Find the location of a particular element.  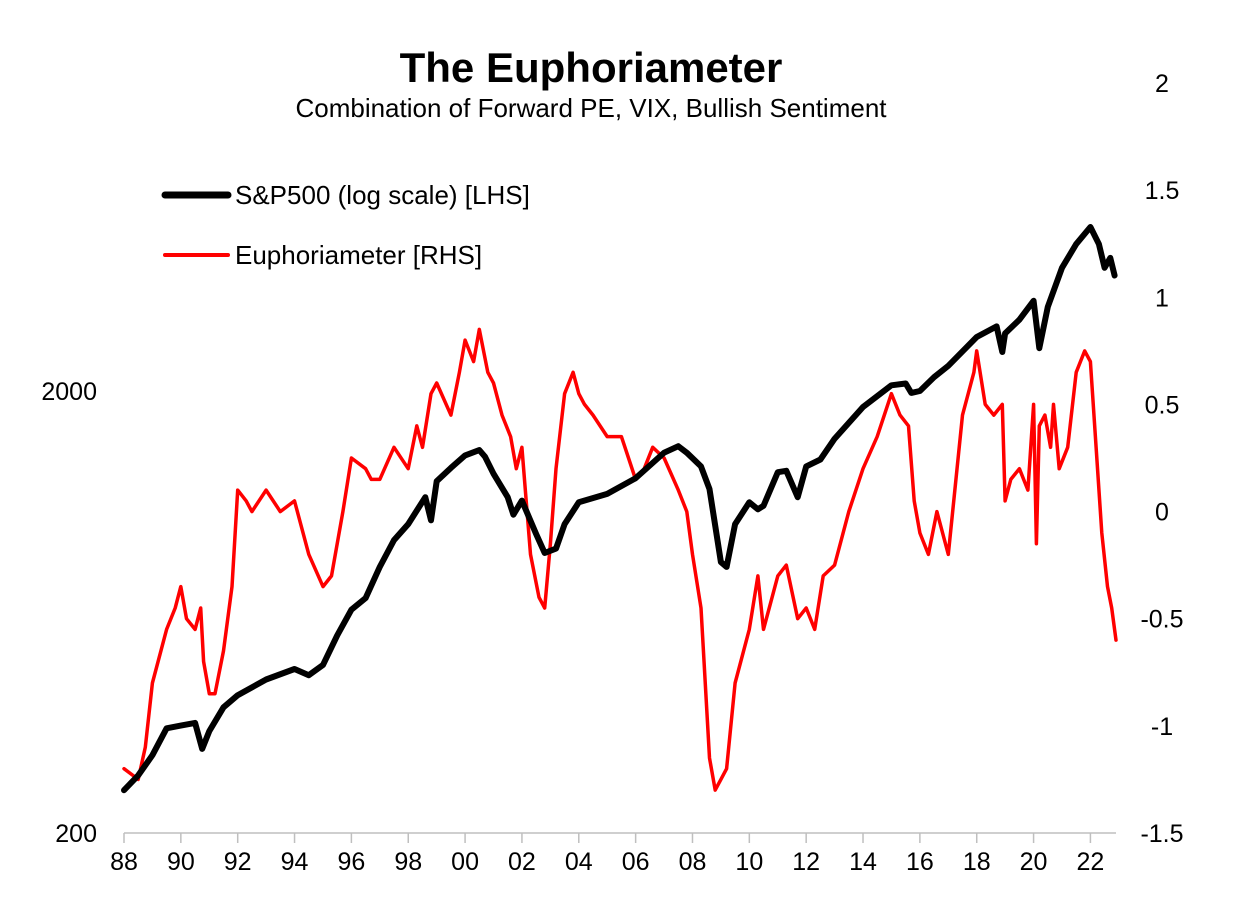

y-right-tick-label: 0 is located at coordinates (1162, 513).